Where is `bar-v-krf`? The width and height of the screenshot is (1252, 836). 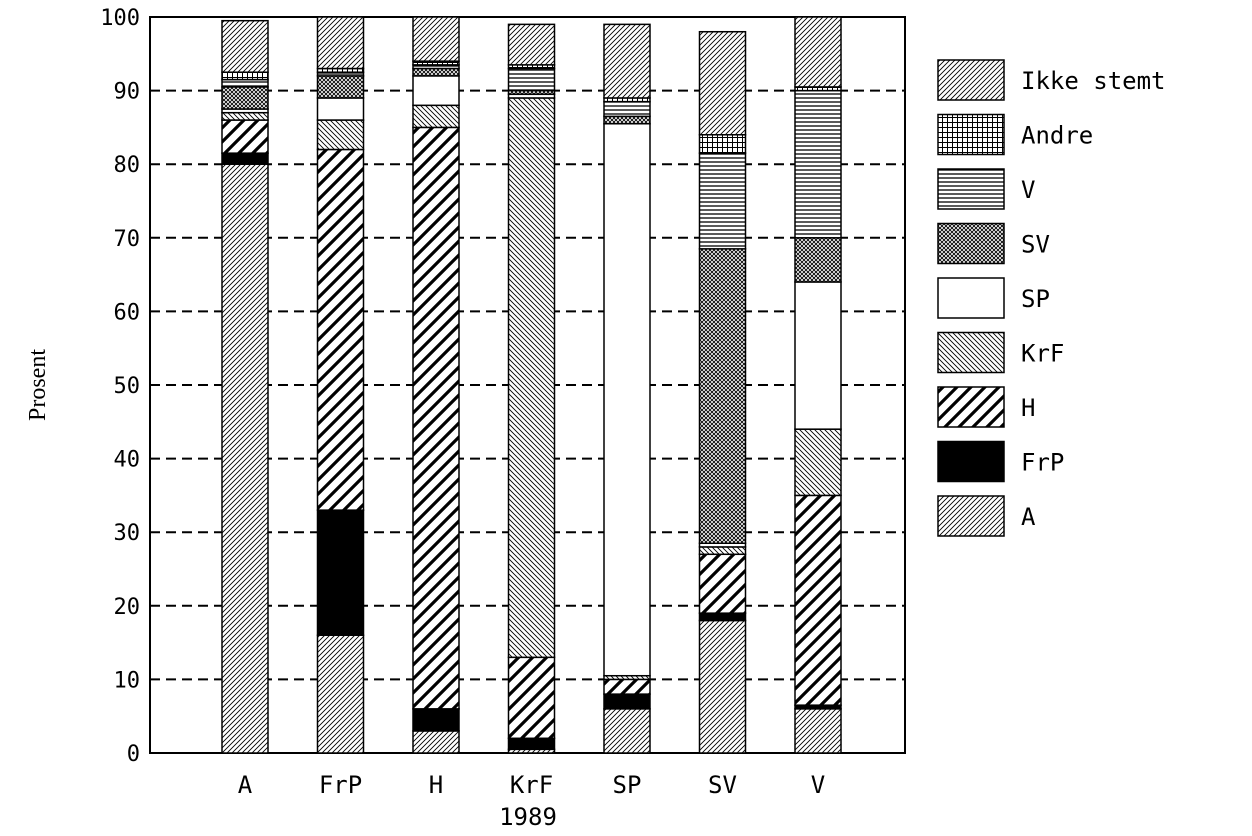
bar-v-krf is located at coordinates (818, 462).